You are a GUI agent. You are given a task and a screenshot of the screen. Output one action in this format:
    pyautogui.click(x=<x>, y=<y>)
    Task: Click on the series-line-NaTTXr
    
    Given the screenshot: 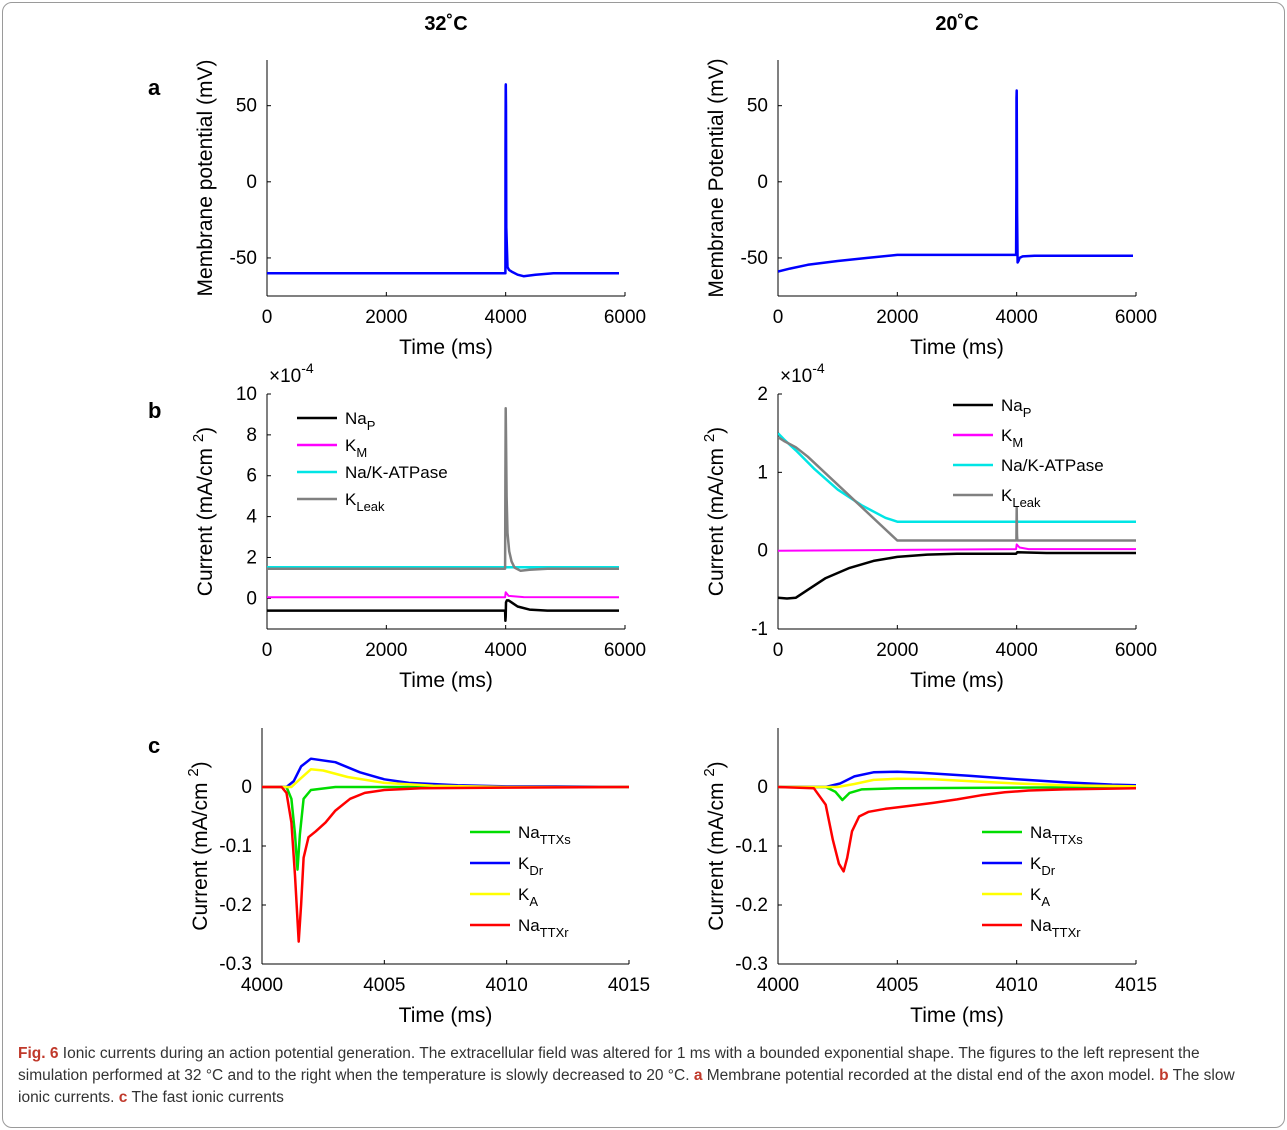 What is the action you would take?
    pyautogui.click(x=957, y=829)
    